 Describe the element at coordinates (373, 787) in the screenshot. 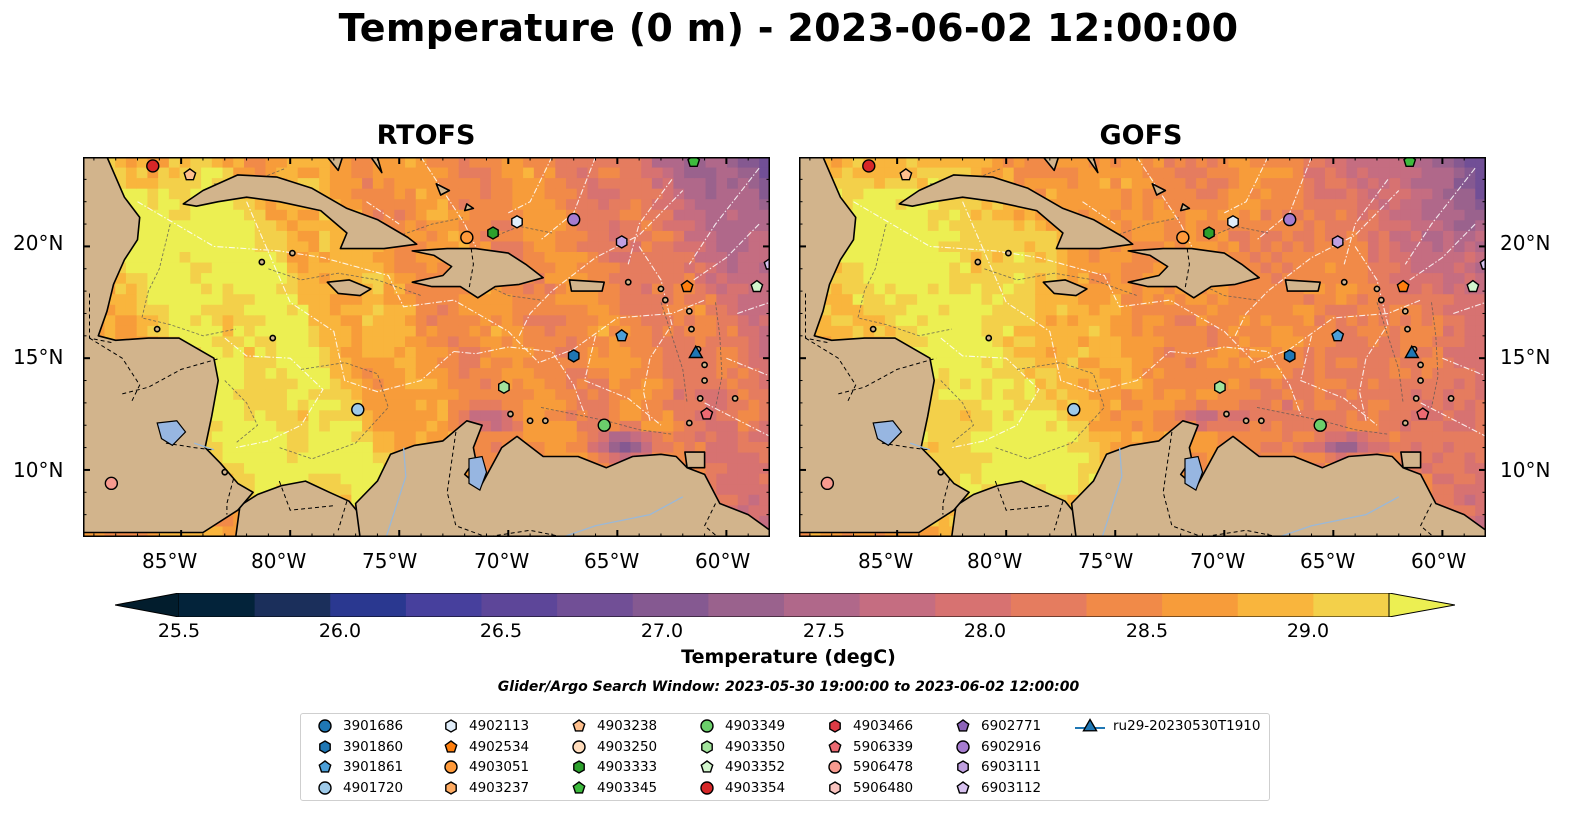

I see `legend-label: 4901720` at that location.